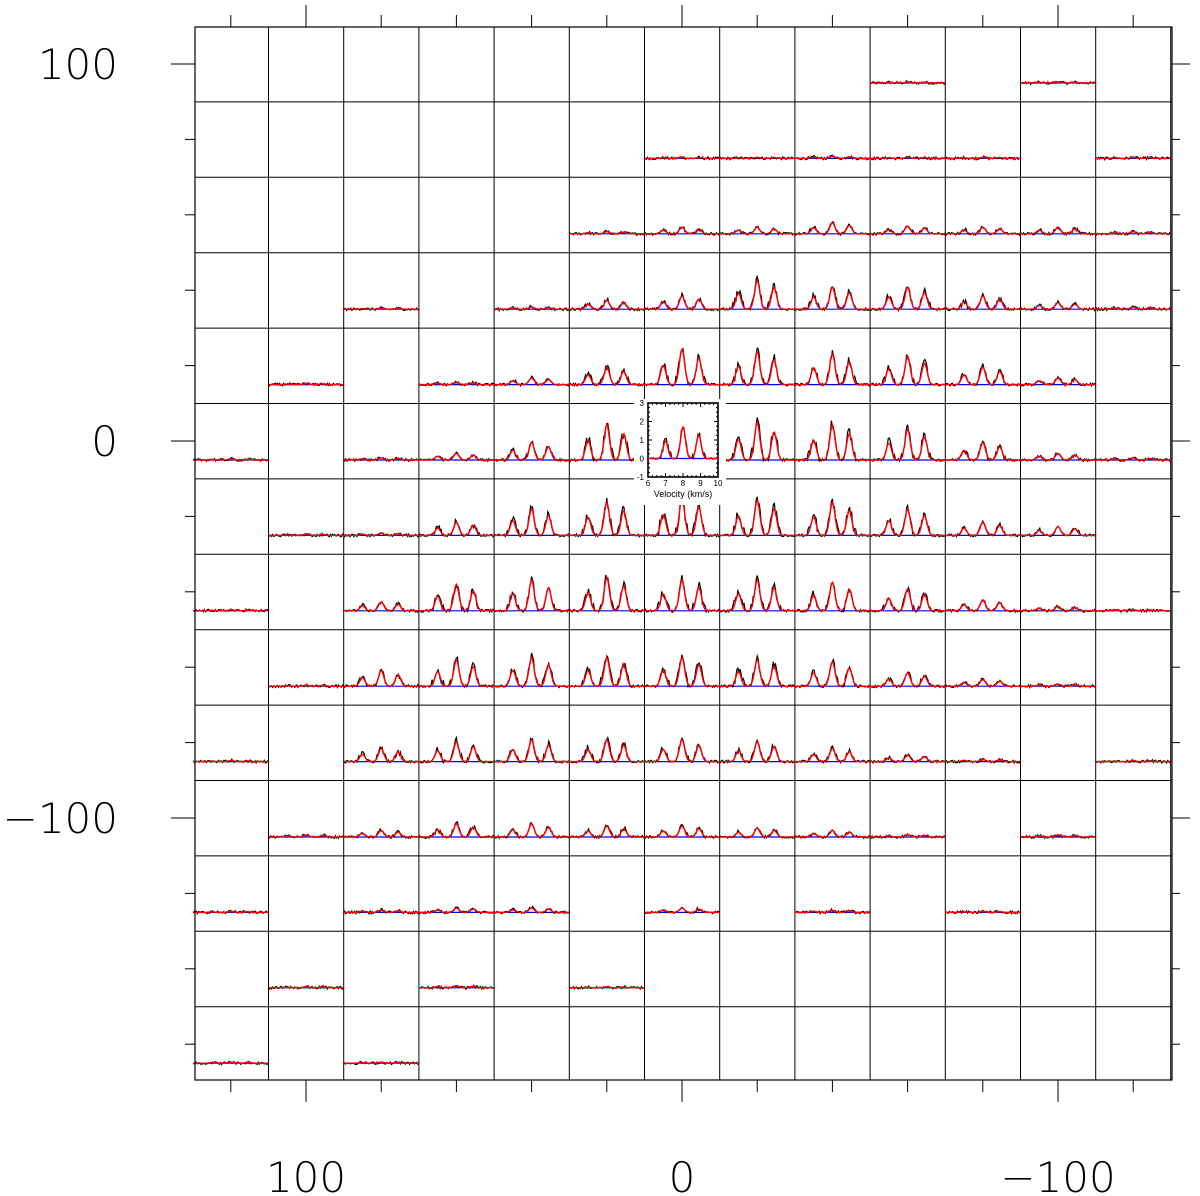 The height and width of the screenshot is (1196, 1200). I want to click on x-tick-label: −100, so click(1057, 1174).